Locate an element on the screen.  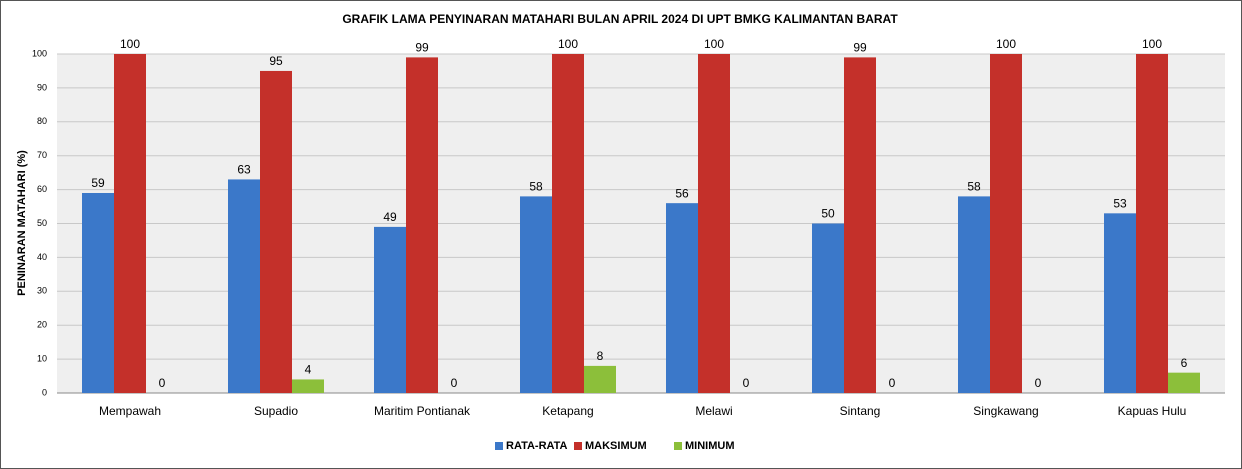
value-label: 50 is located at coordinates (828, 214).